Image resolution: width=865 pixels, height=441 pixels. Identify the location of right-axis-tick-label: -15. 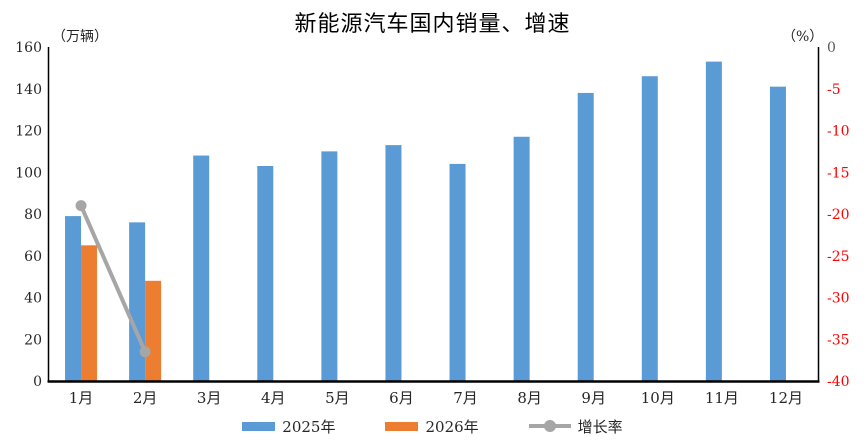
(838, 173).